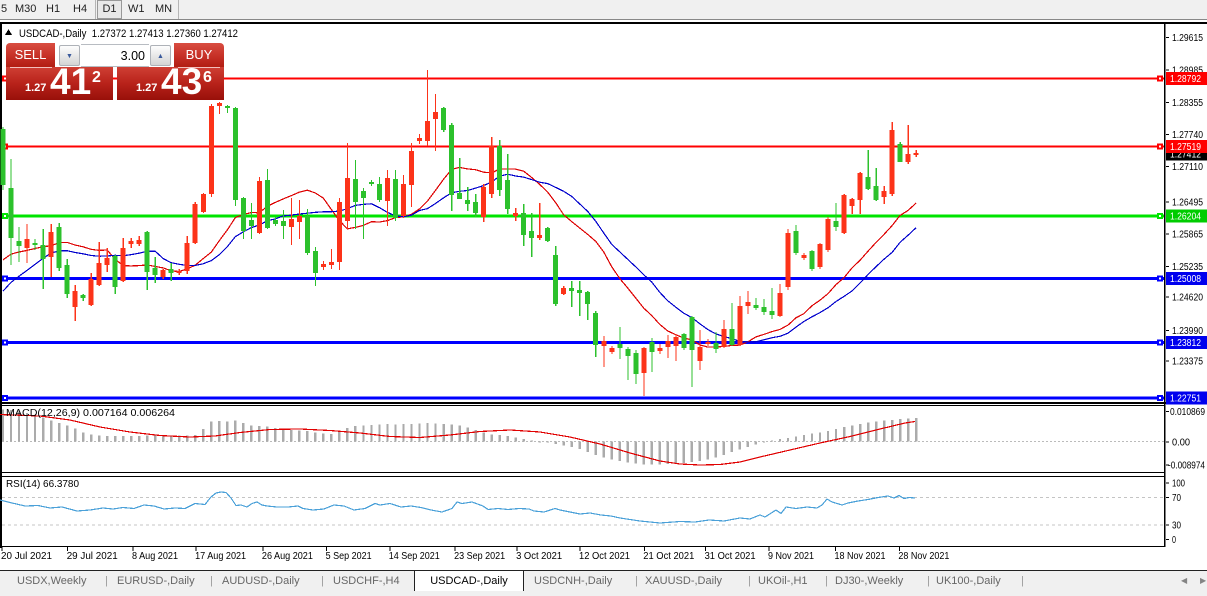 The image size is (1207, 596). I want to click on svg-text: 1.25235, so click(1187, 267).